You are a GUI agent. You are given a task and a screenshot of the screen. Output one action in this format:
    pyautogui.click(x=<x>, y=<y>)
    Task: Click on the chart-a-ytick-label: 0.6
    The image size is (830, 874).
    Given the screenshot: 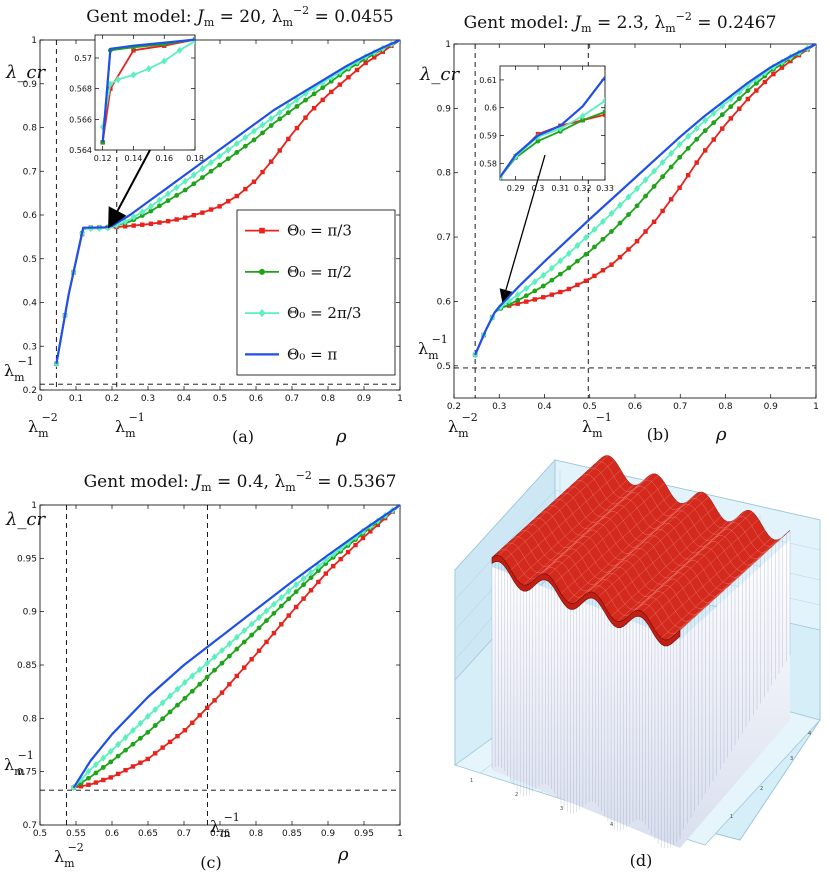 What is the action you would take?
    pyautogui.click(x=30, y=216)
    